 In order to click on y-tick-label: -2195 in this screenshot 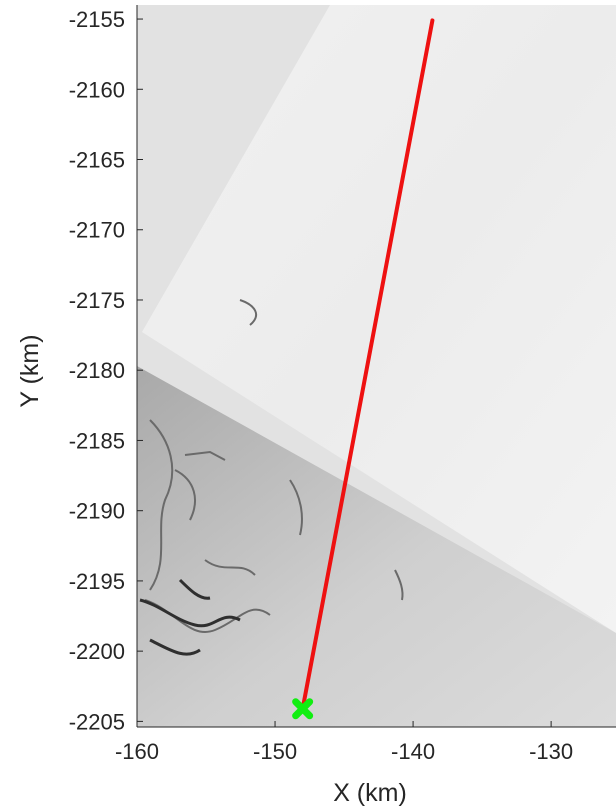, I will do `click(97, 581)`.